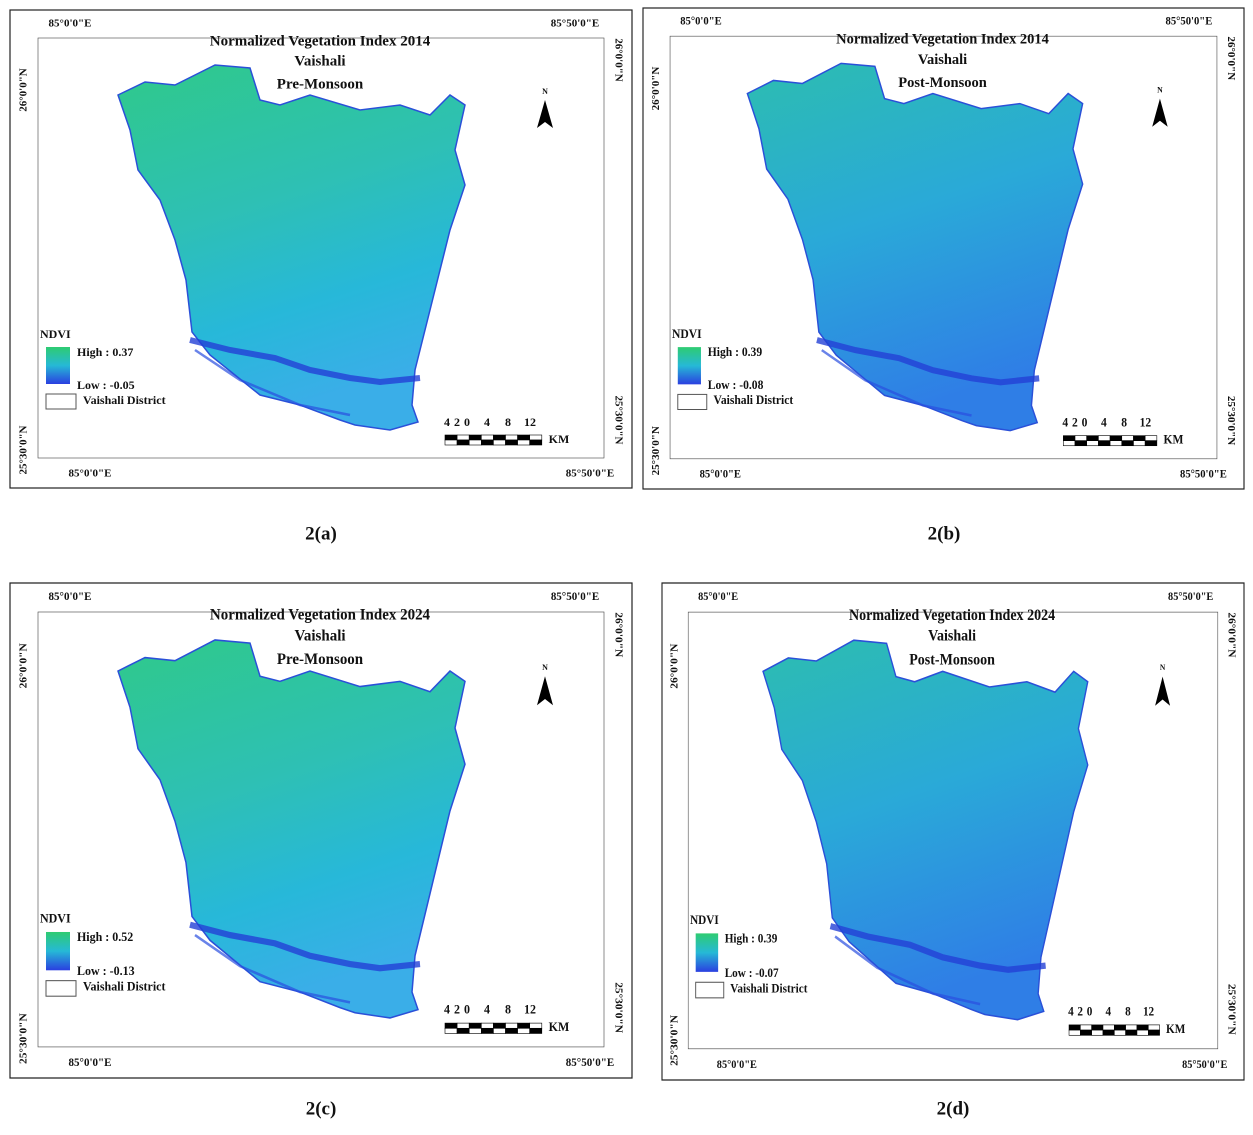 The width and height of the screenshot is (1253, 1135). What do you see at coordinates (735, 352) in the screenshot?
I see `legend-high: High : 0.39` at bounding box center [735, 352].